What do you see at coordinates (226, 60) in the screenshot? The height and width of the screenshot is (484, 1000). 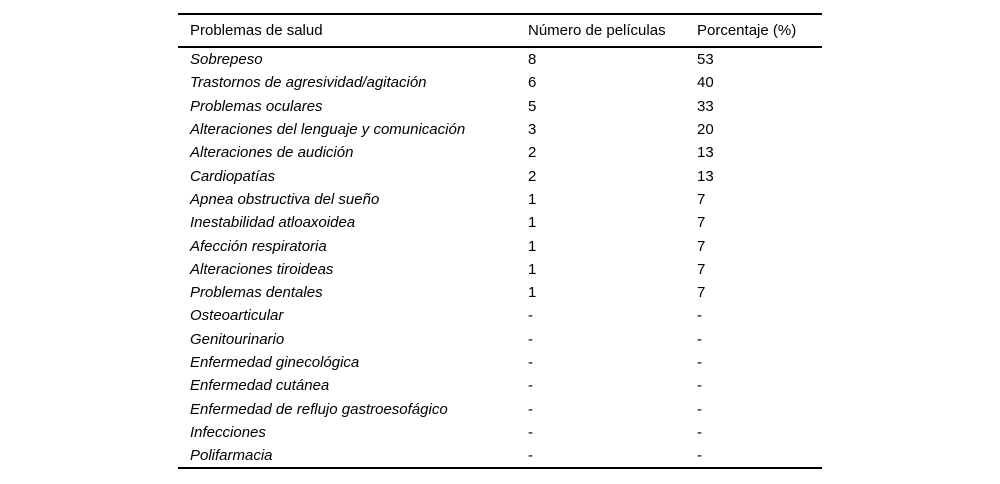 I see `cell-problema-de-salud: Sobrepeso` at bounding box center [226, 60].